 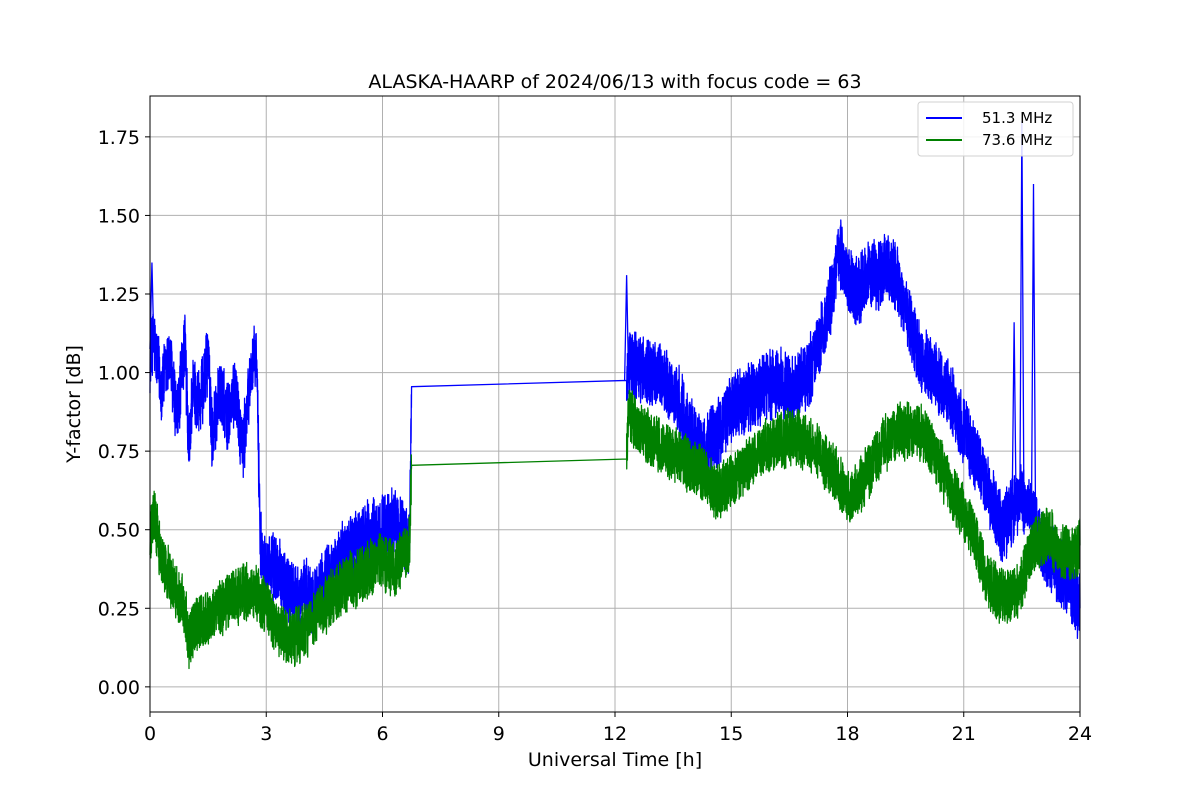 I want to click on x-tick-label: 12, so click(x=615, y=734).